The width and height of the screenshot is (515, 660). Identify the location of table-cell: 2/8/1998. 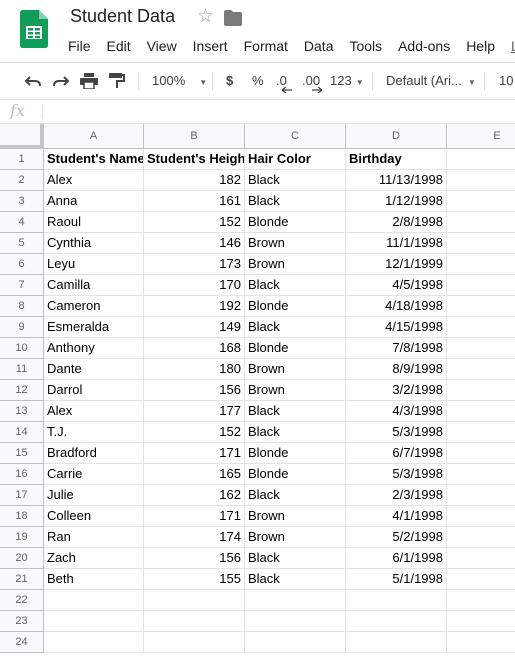
(396, 222).